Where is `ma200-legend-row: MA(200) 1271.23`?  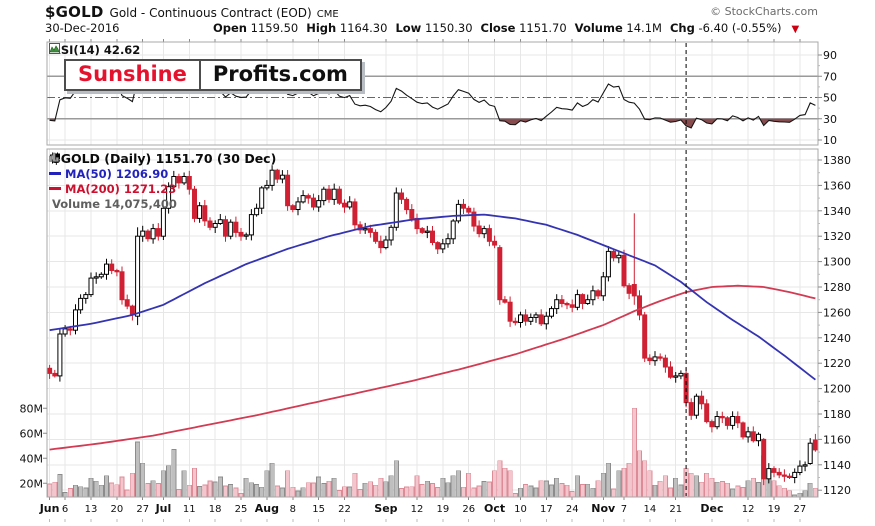 ma200-legend-row: MA(200) 1271.23 is located at coordinates (162, 189).